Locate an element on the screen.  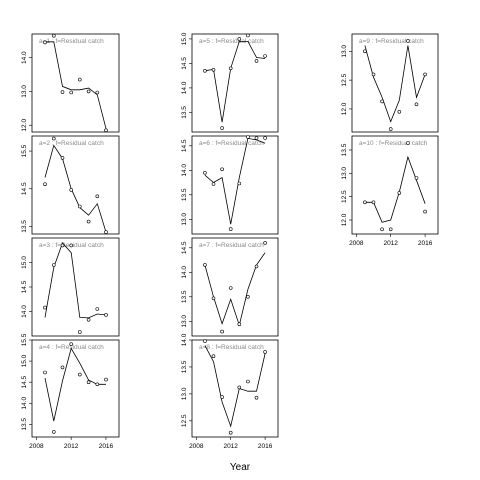
panel: a=2 : f=Residual catch 13.5 14.5 15.5 is located at coordinates (70, 185).